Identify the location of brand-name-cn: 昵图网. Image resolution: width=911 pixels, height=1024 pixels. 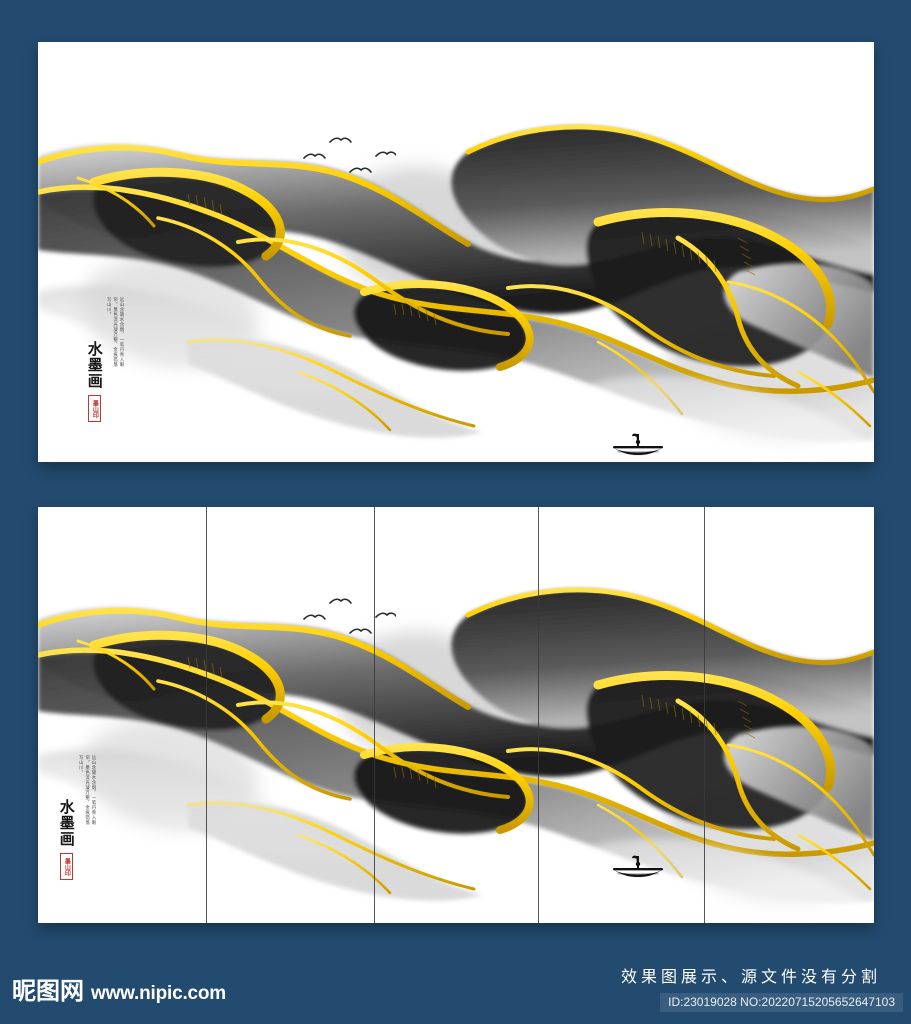
(48, 990).